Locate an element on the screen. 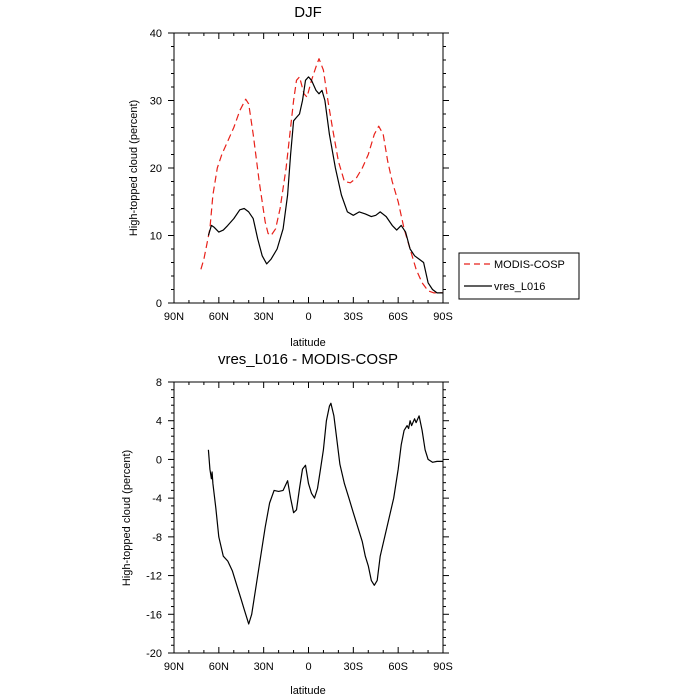 The width and height of the screenshot is (700, 700). y-tick-label: -20 is located at coordinates (154, 654).